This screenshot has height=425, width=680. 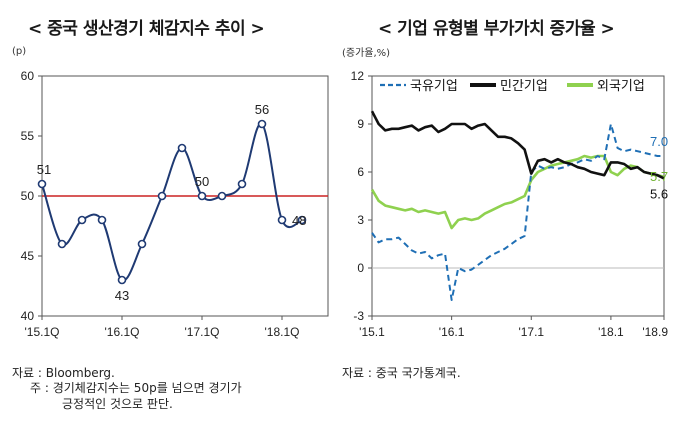 I want to click on left-y-tick-label: 50, so click(x=28, y=196).